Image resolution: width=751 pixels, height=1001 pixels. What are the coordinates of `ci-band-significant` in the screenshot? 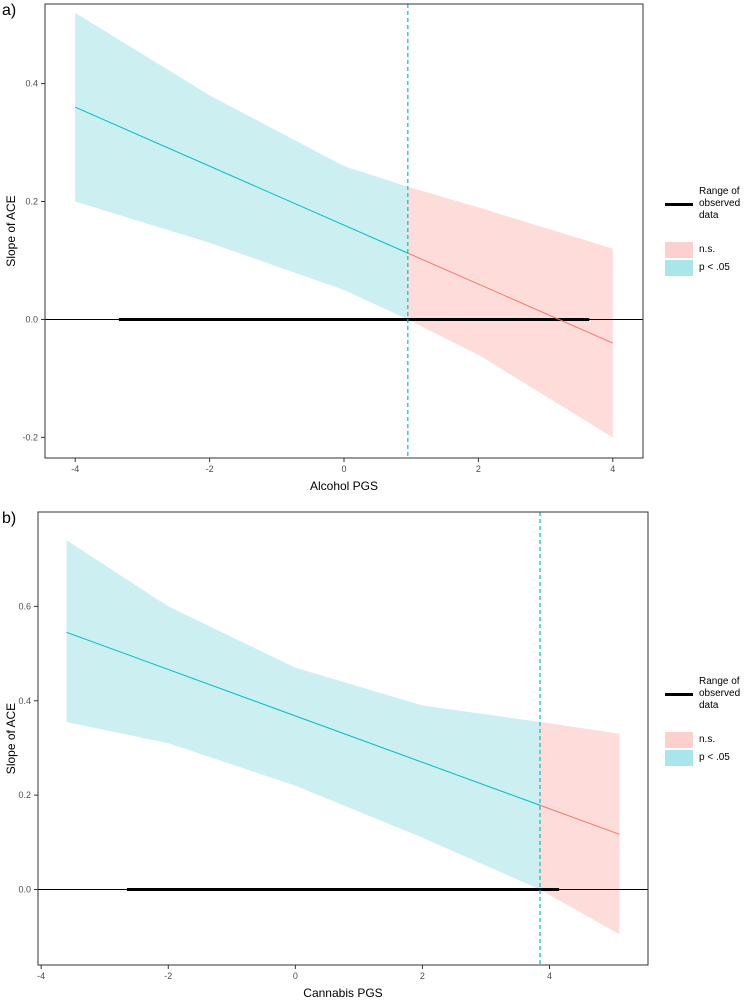 It's located at (241, 166).